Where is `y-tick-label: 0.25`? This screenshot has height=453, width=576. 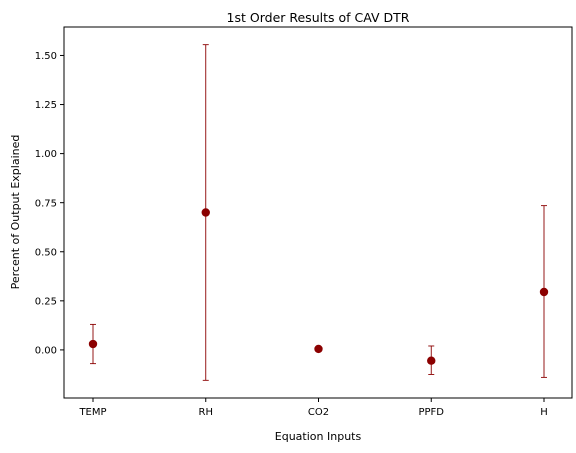 y-tick-label: 0.25 is located at coordinates (46, 301).